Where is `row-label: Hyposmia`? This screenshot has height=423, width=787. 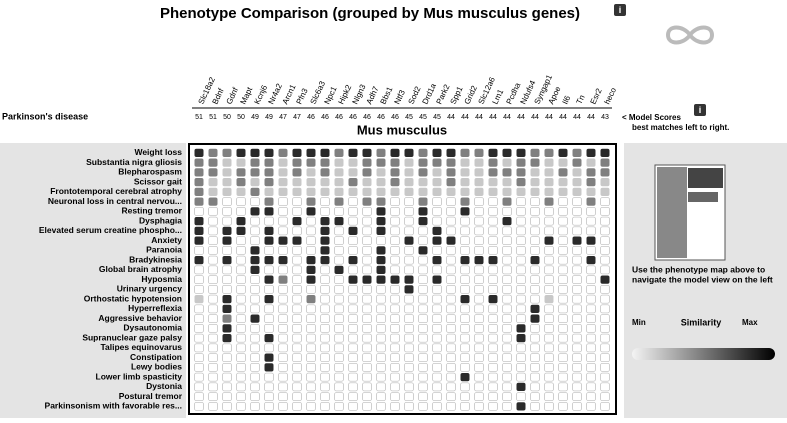
row-label: Hyposmia is located at coordinates (161, 279).